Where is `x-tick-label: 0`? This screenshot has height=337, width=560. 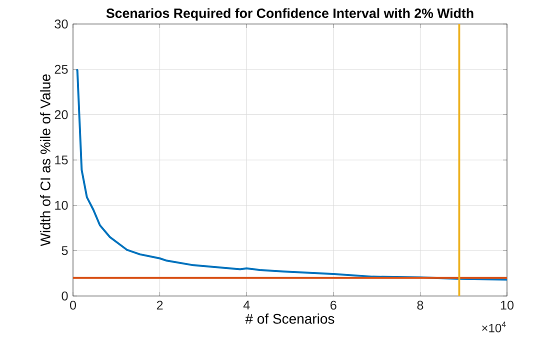
x-tick-label: 0 is located at coordinates (73, 305).